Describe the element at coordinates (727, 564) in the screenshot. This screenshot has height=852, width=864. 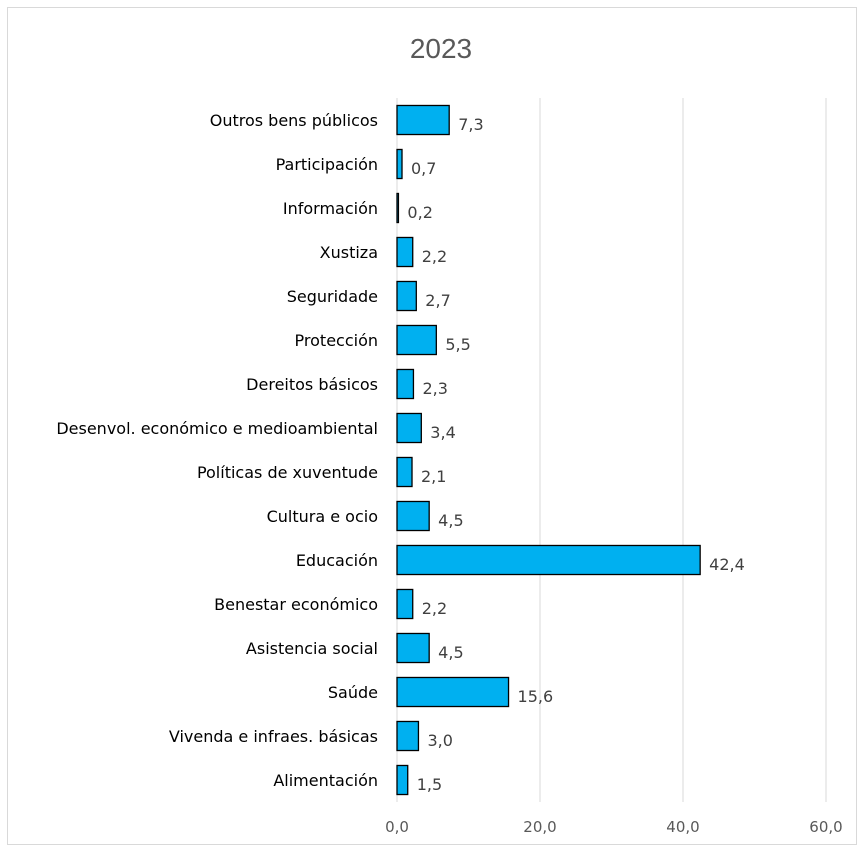
I see `value-label-10: 42,4` at that location.